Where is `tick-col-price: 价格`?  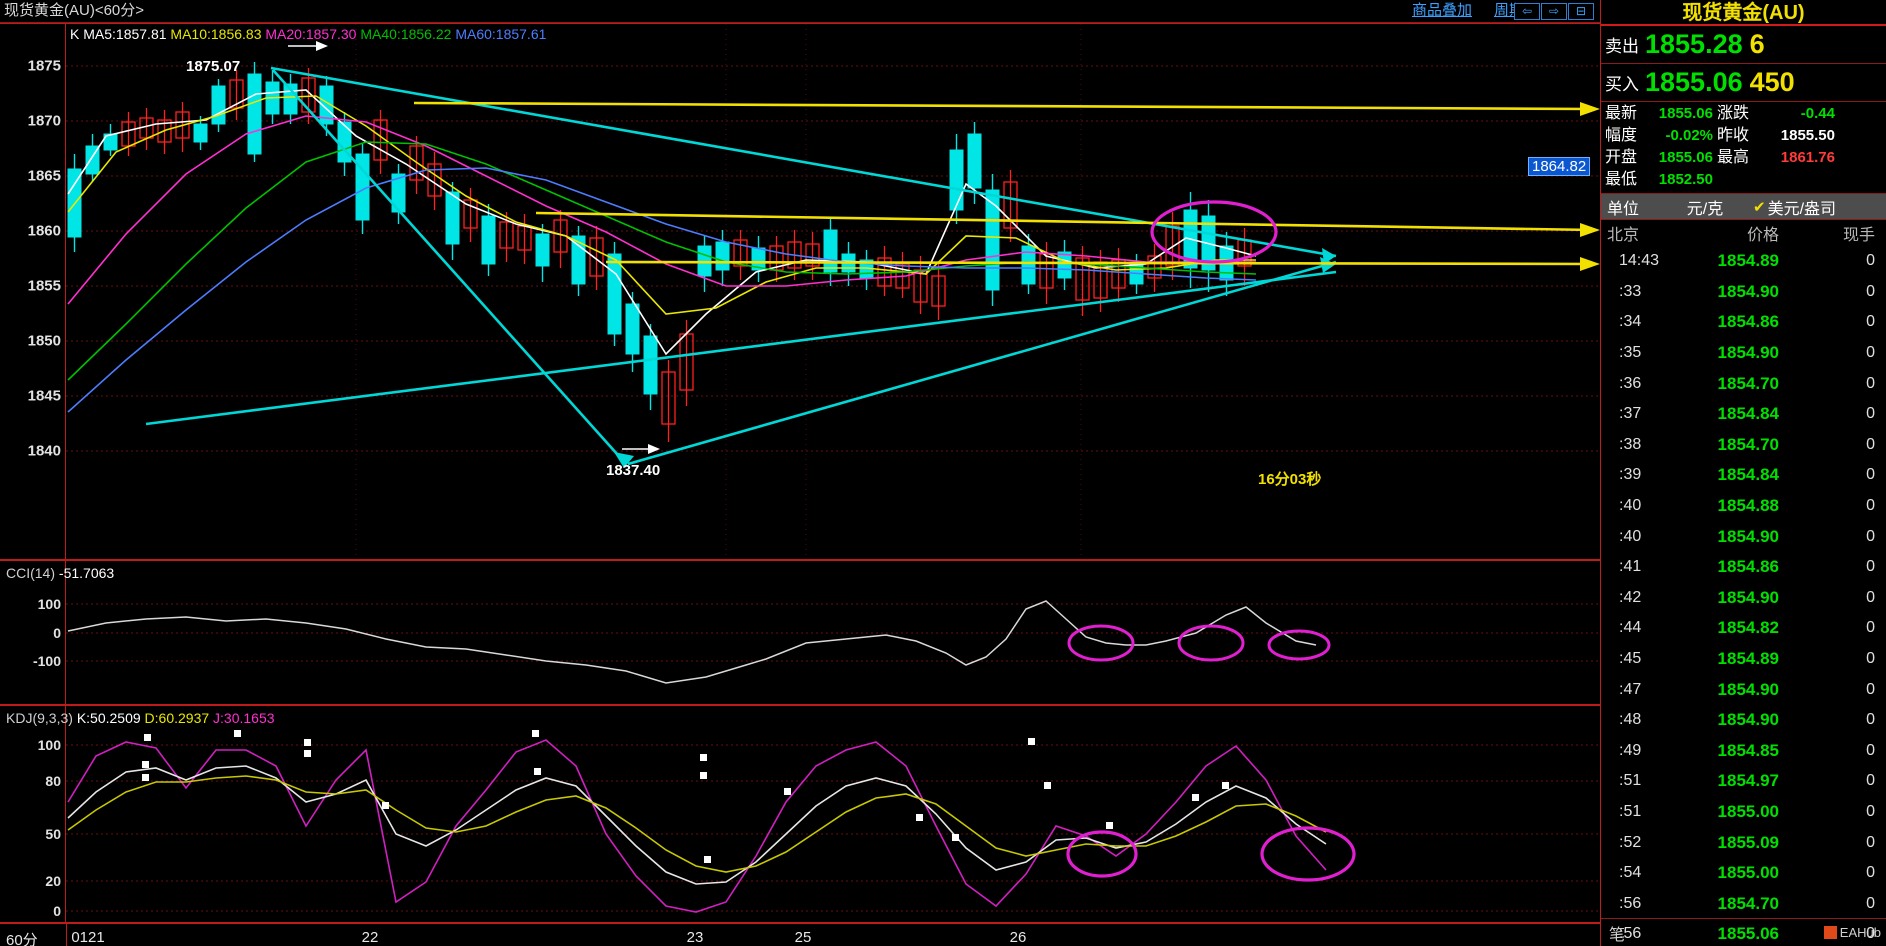
tick-col-price: 价格 is located at coordinates (1762, 235).